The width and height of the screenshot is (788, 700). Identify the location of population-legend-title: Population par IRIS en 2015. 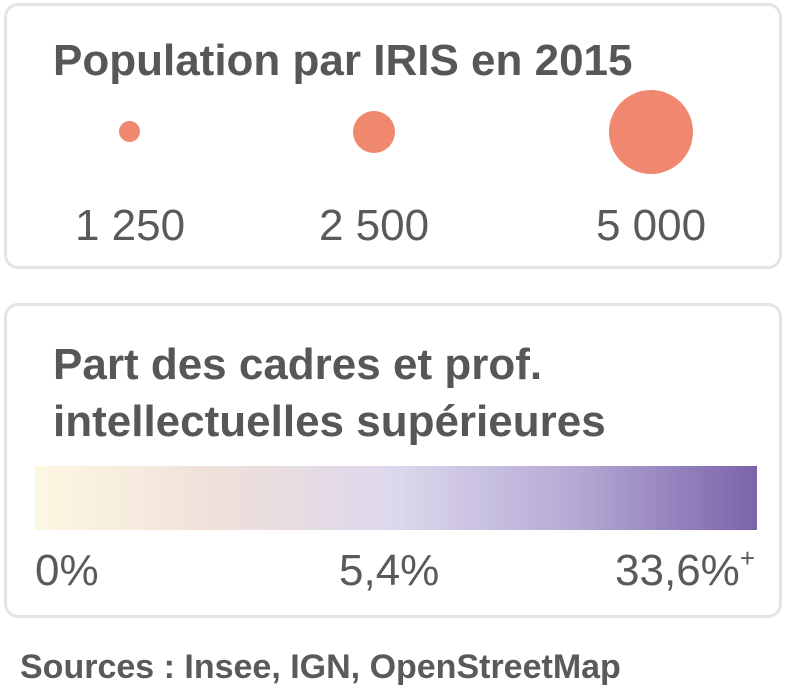
(343, 60).